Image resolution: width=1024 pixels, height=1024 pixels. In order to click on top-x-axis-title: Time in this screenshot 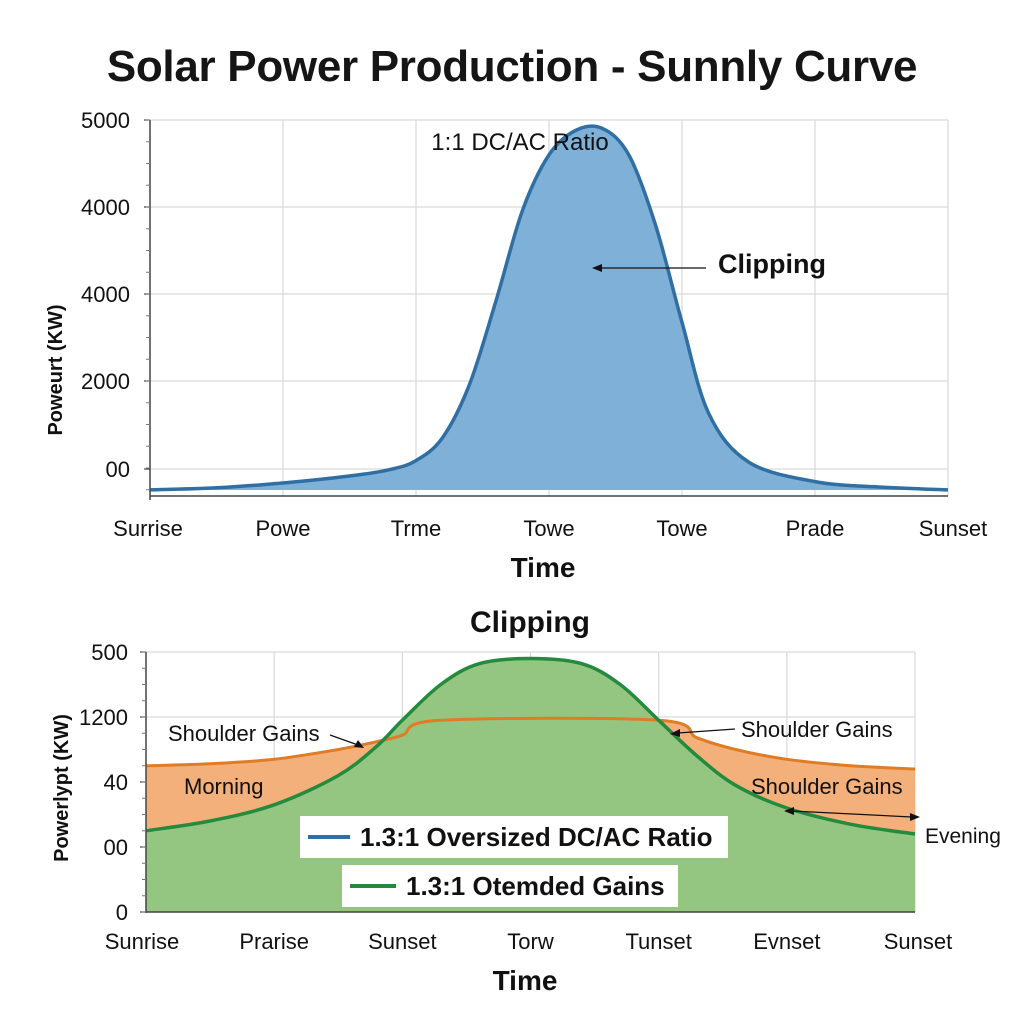, I will do `click(543, 567)`.